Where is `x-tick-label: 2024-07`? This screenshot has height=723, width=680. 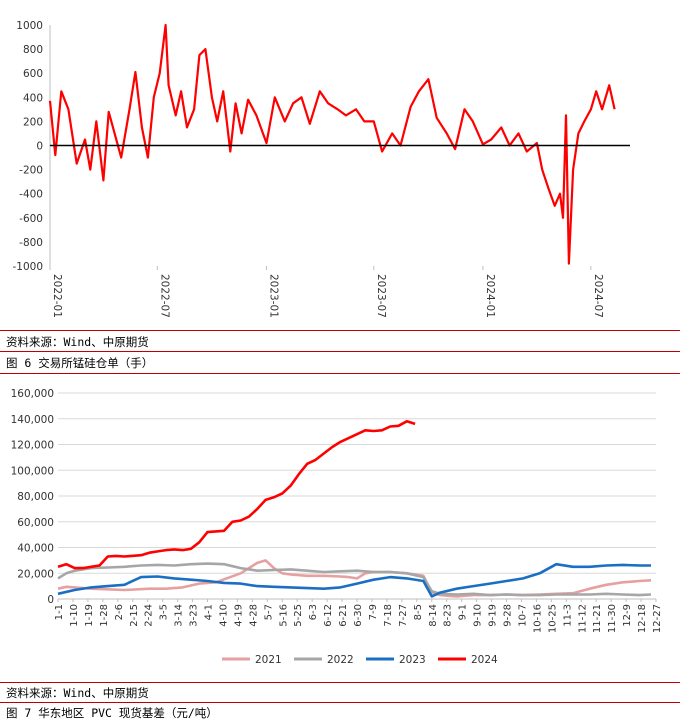 x-tick-label: 2024-07 is located at coordinates (598, 296).